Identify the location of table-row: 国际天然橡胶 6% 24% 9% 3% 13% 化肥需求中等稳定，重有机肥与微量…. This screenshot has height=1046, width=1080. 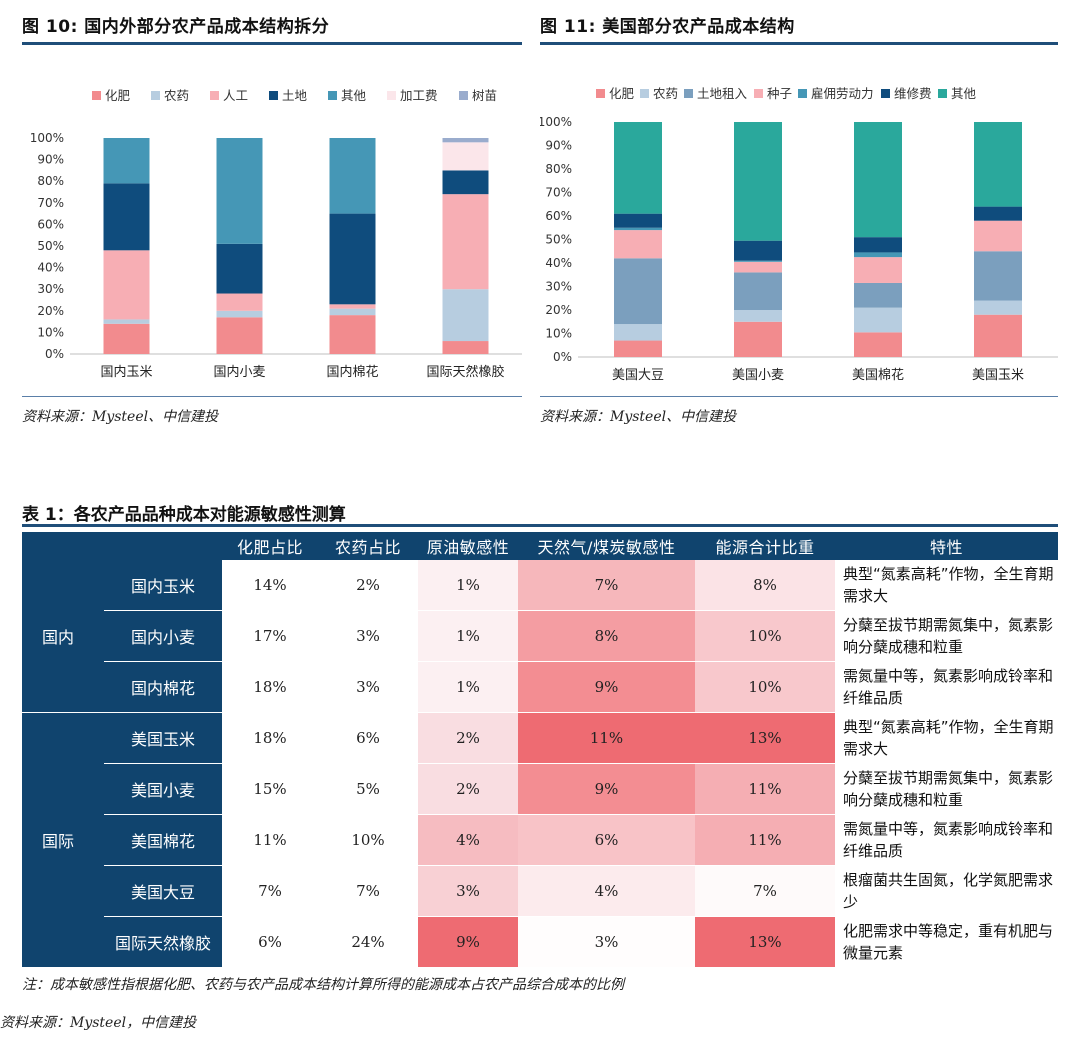
(540, 942).